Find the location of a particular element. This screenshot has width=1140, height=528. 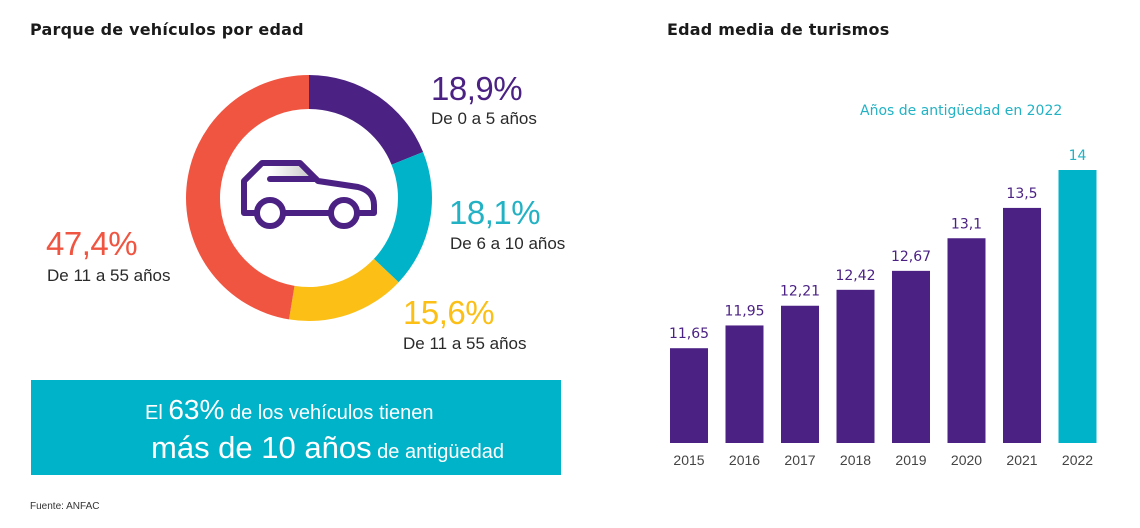

bar-value-label-2017: 12,21 is located at coordinates (800, 292).